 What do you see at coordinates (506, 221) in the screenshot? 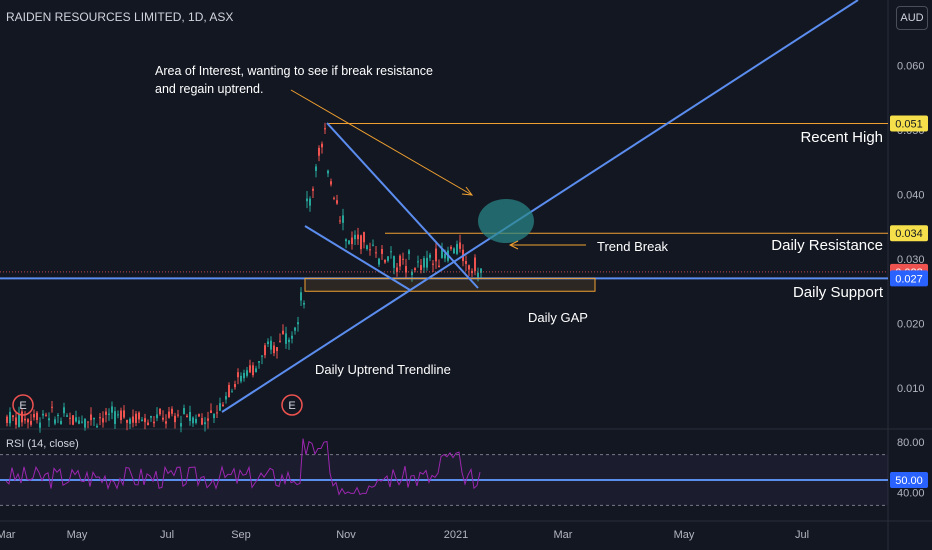
I see `area-of-interest-circle` at bounding box center [506, 221].